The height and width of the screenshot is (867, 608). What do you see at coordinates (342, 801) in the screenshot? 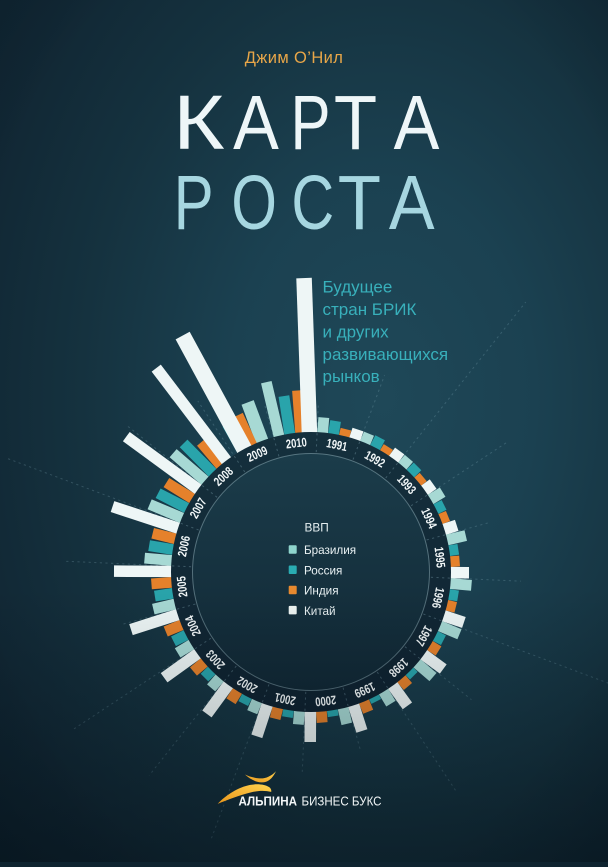
I see `svg-text: БИЗНЕС БУКС` at bounding box center [342, 801].